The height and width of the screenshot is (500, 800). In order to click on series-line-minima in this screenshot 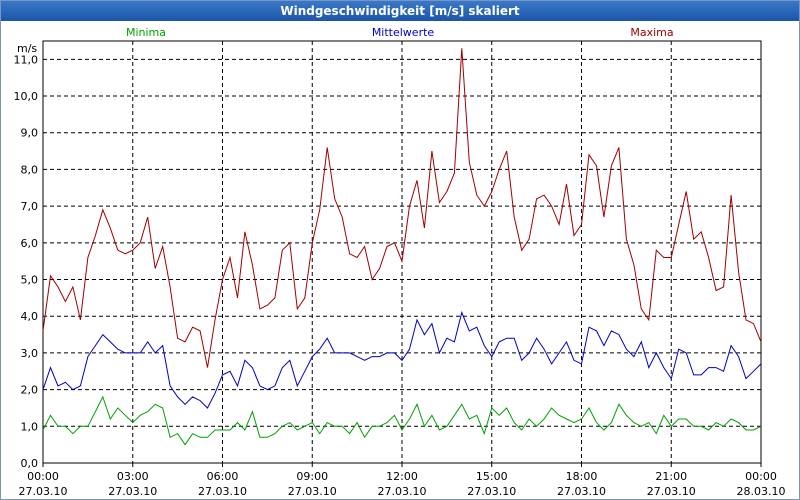, I will do `click(402, 420)`.